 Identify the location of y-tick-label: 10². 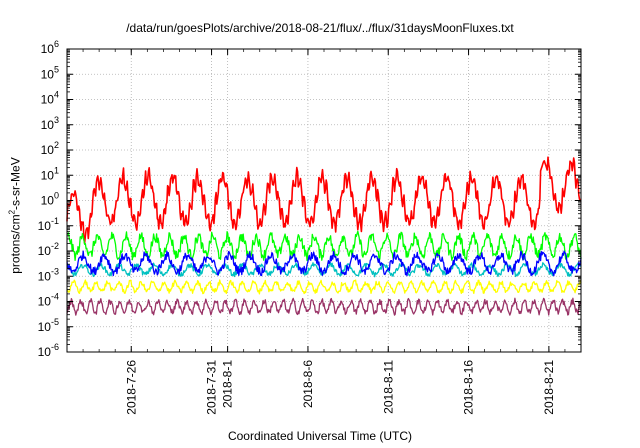
(50, 148).